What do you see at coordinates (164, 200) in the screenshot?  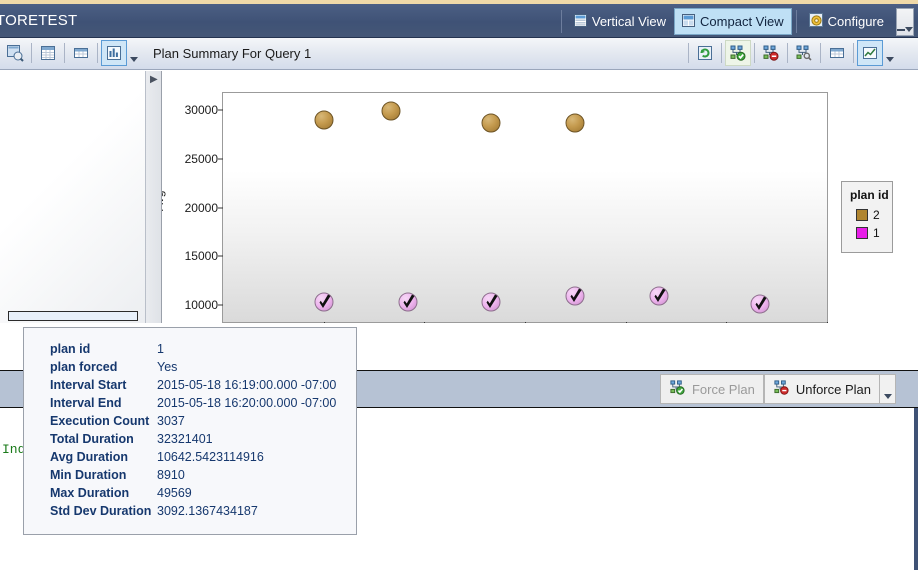 I see `y-axis-label: Avg` at bounding box center [164, 200].